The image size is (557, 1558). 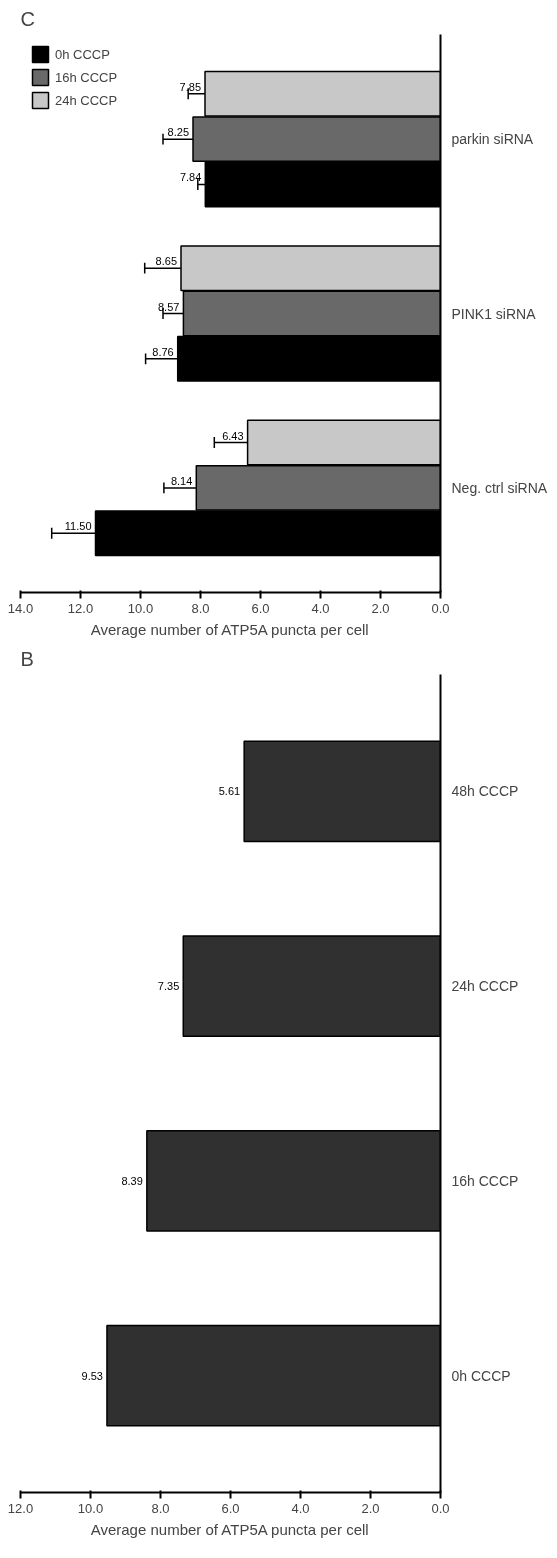 I want to click on chart-title: C, so click(x=27, y=18).